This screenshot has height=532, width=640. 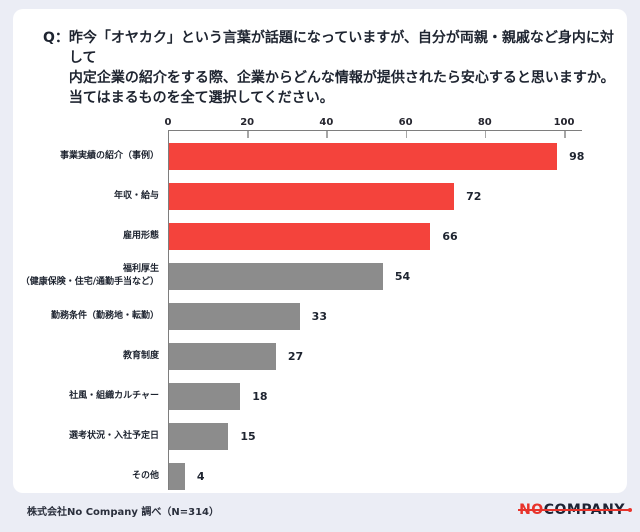 What do you see at coordinates (104, 315) in the screenshot?
I see `category-label: 勤務条件（勤務地・転勤）` at bounding box center [104, 315].